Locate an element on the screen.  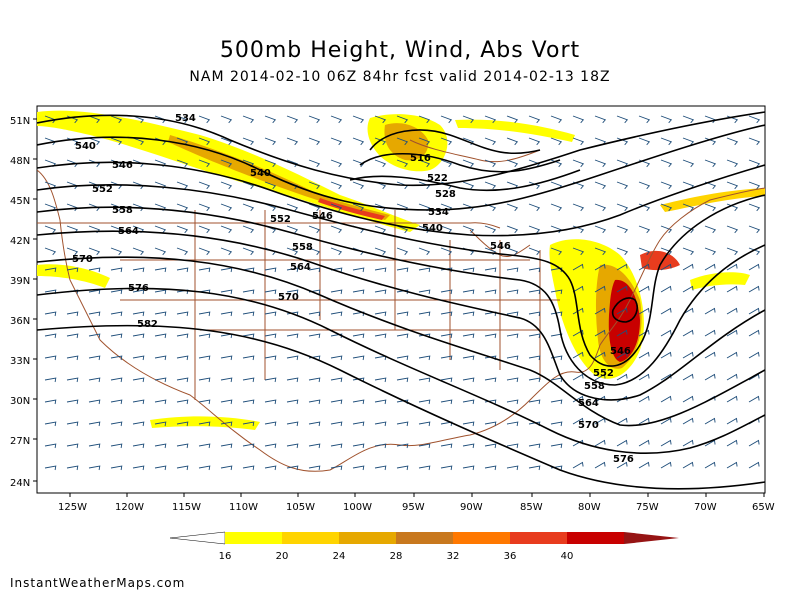
latitude-labels: 51N 48N 45N 42N 39N 36N 33N 30N 27N 24N is located at coordinates (20, 302).